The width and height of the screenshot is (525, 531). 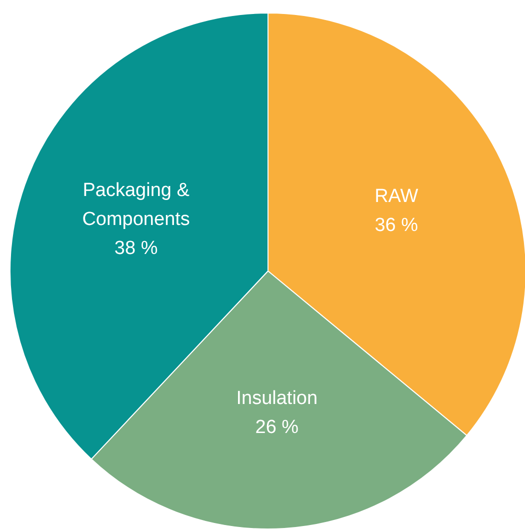 I want to click on data-label: 36 %, so click(x=396, y=225).